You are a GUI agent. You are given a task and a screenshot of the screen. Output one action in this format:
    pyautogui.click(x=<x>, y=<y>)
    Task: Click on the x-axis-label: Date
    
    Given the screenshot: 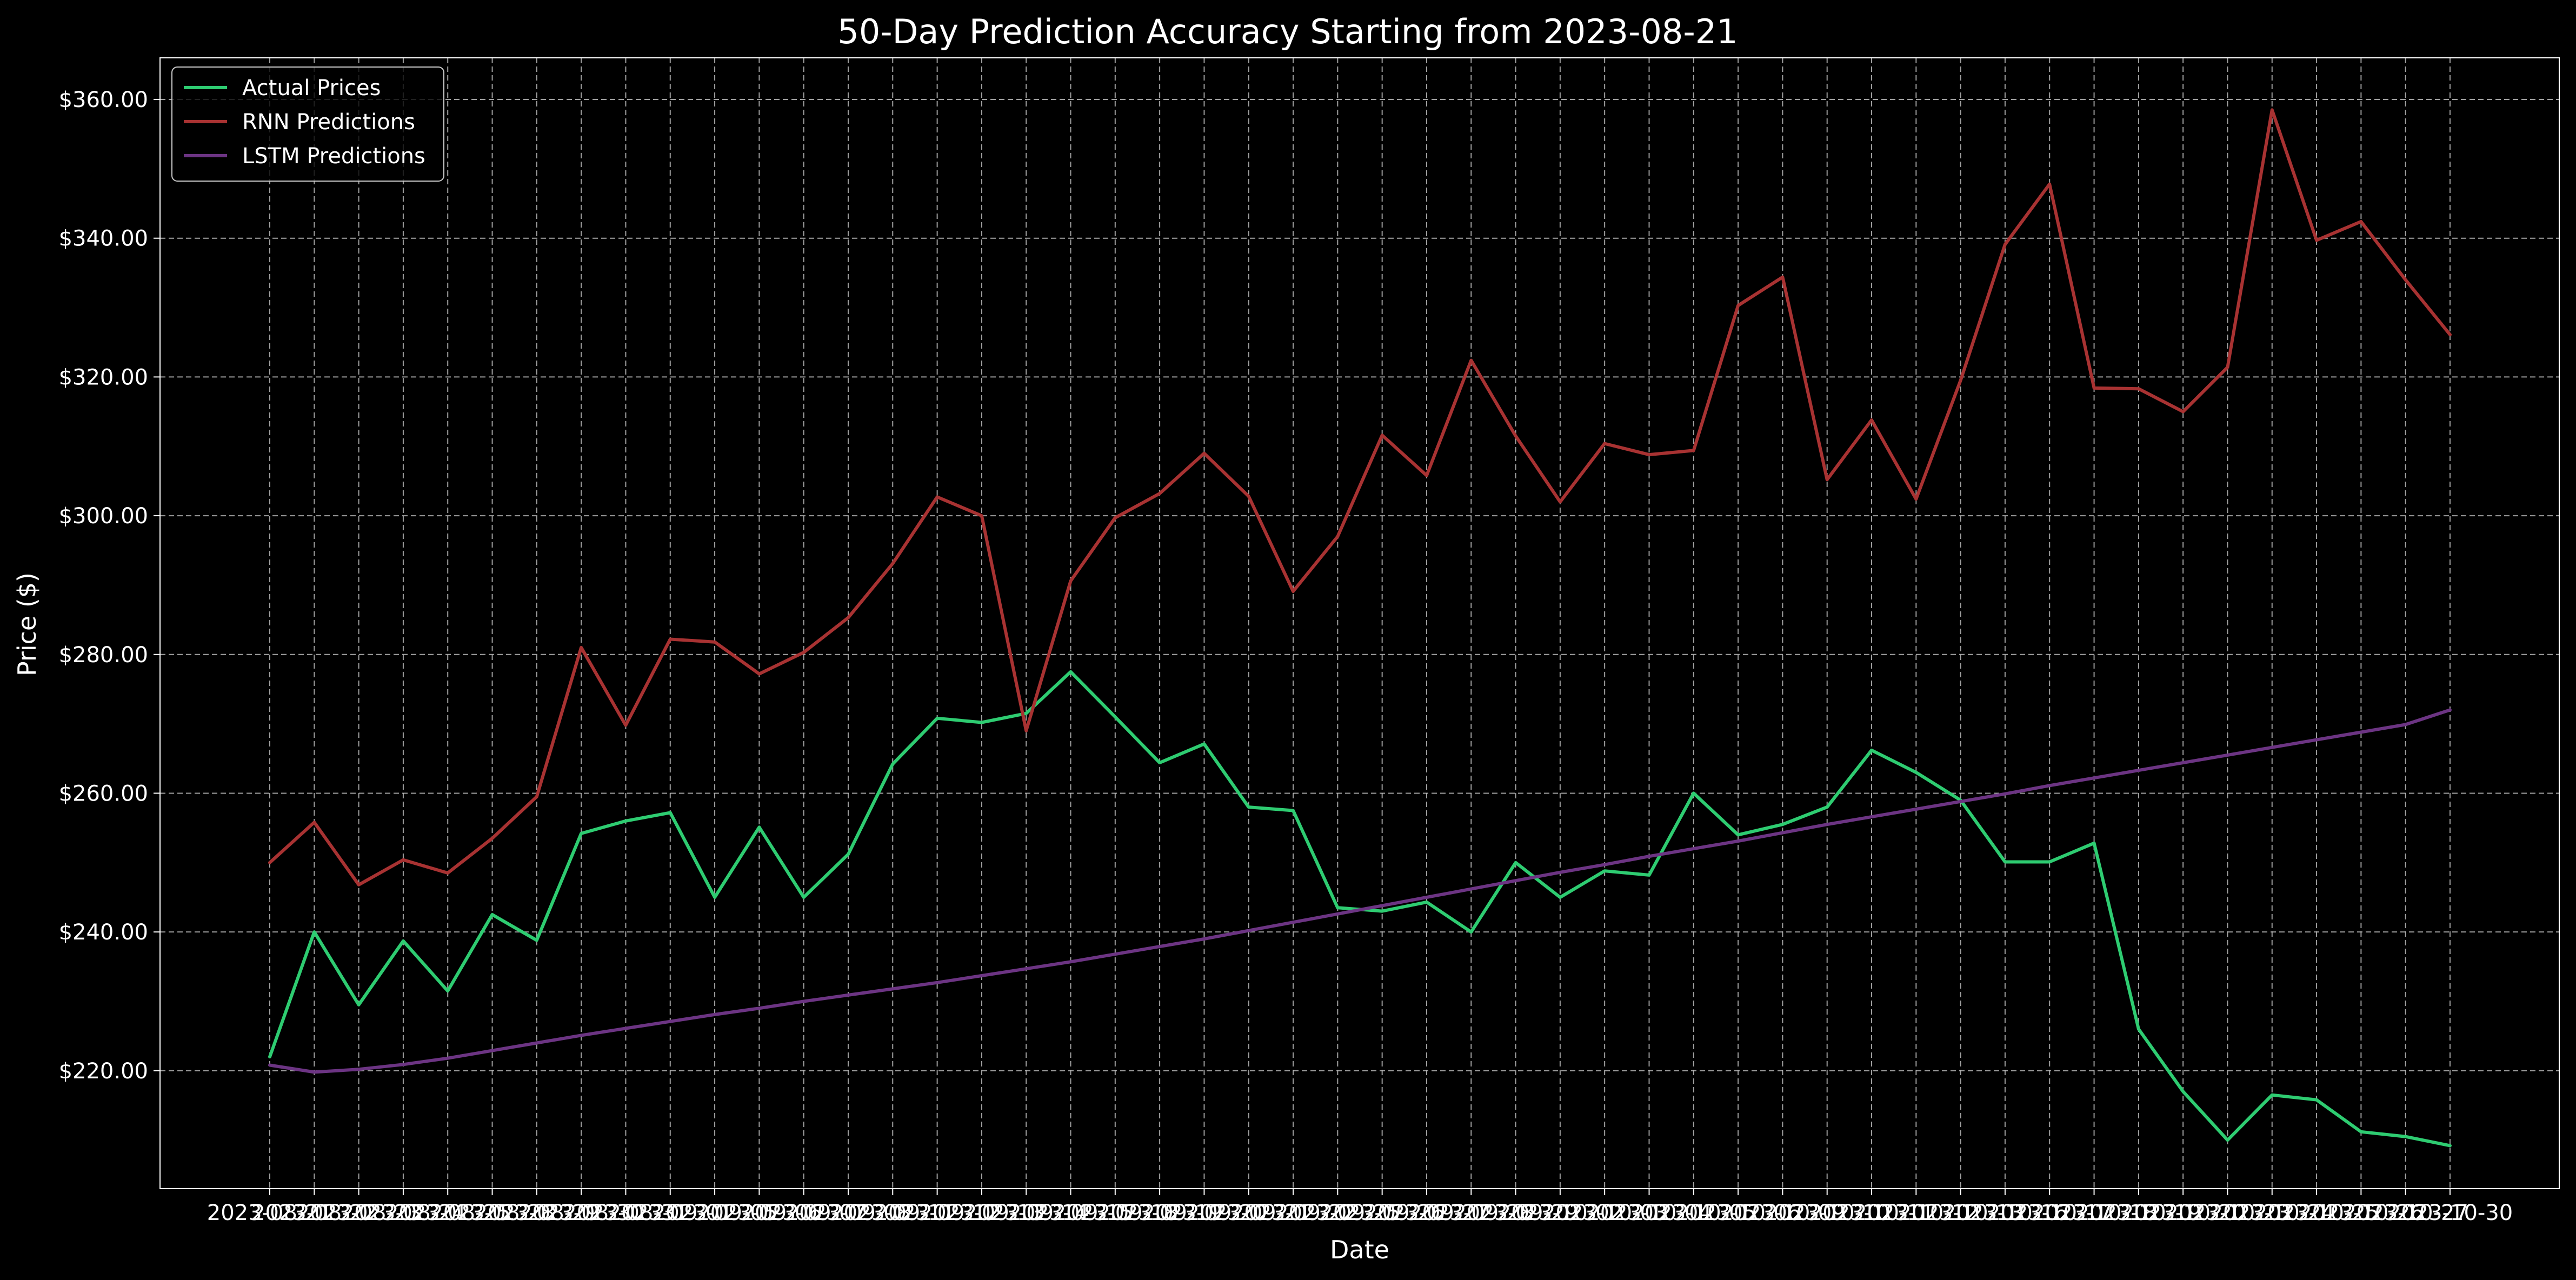 What is the action you would take?
    pyautogui.click(x=1359, y=1250)
    